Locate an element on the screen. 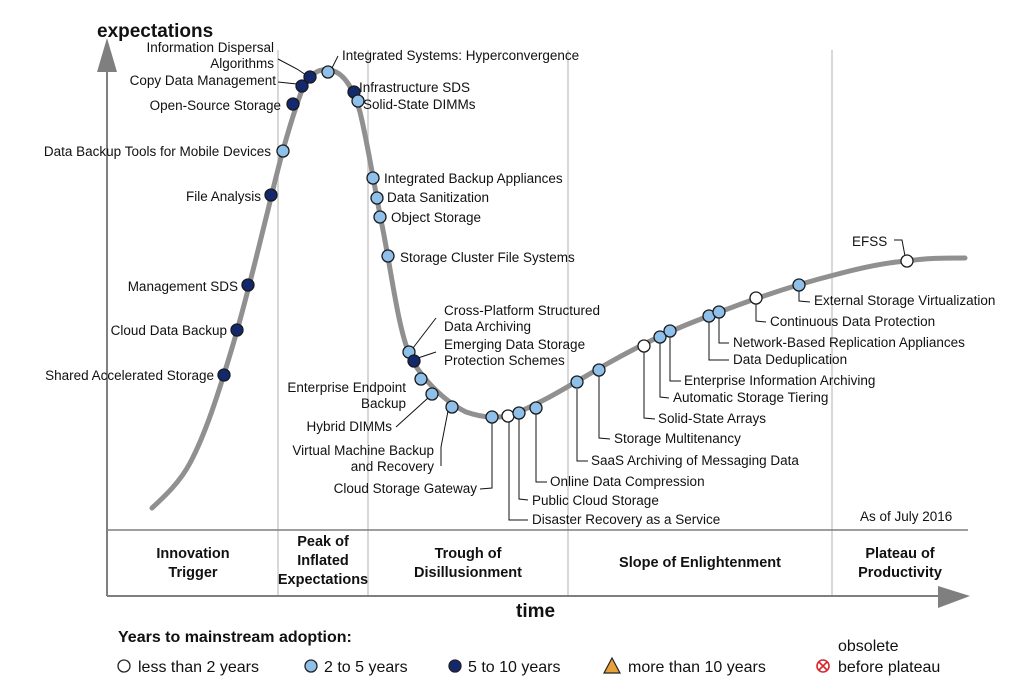 This screenshot has width=1024, height=690. x-axis-arrow is located at coordinates (954, 597).